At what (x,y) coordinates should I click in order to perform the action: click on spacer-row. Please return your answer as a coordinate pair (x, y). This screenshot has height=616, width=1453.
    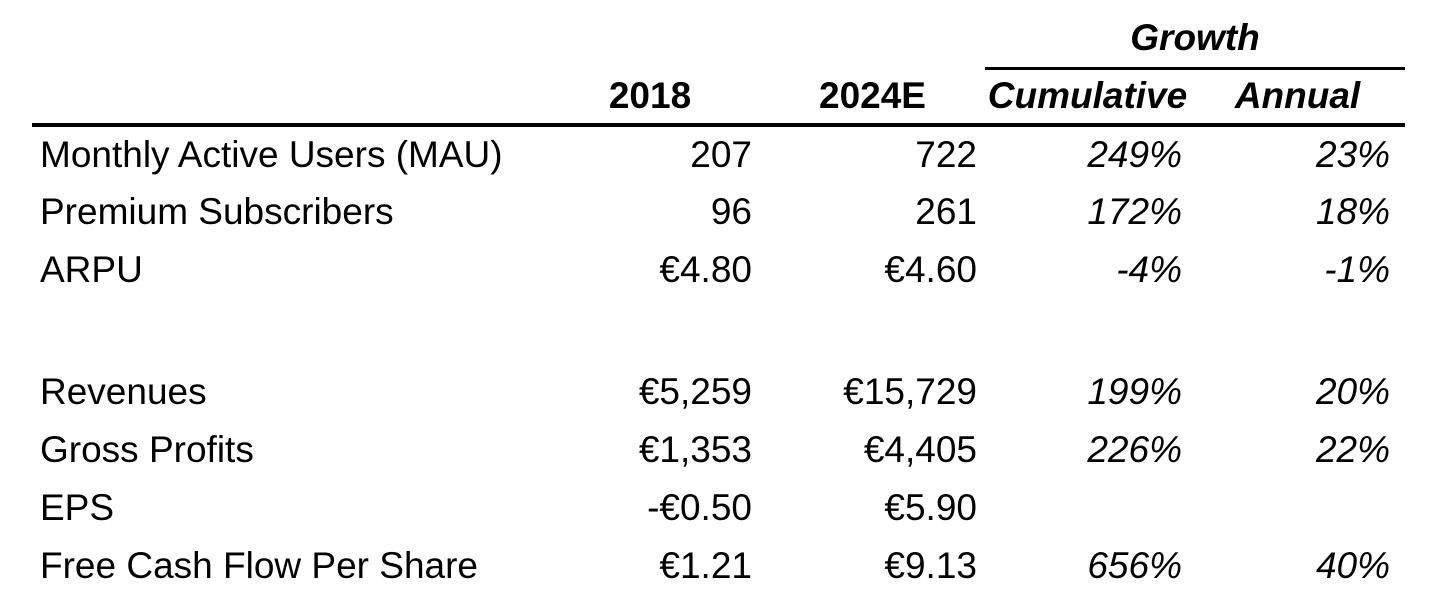
    Looking at the image, I should click on (718, 331).